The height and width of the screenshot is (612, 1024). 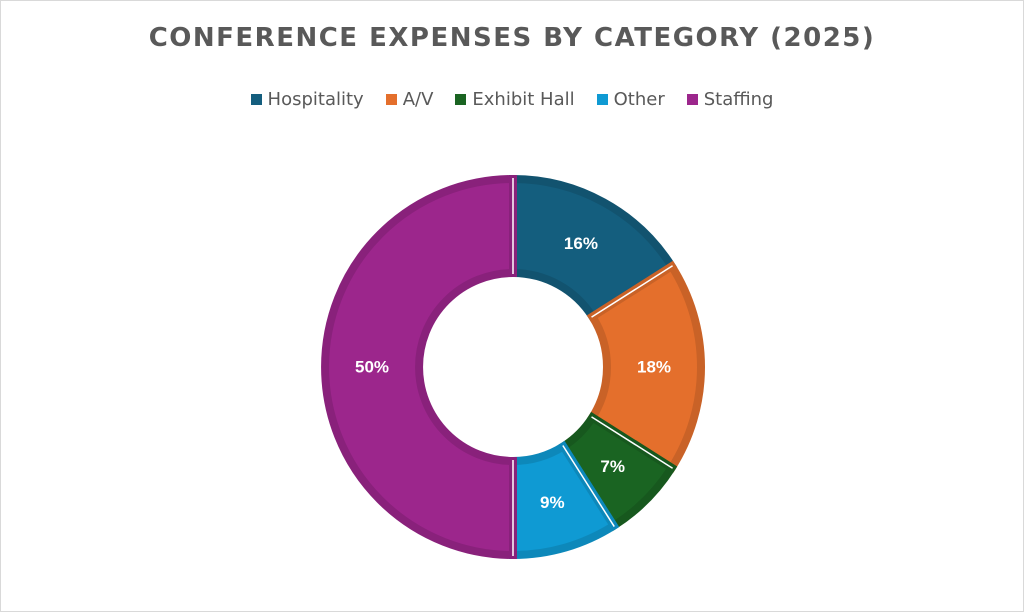 I want to click on legend-item-staffing: Staffing, so click(x=730, y=99).